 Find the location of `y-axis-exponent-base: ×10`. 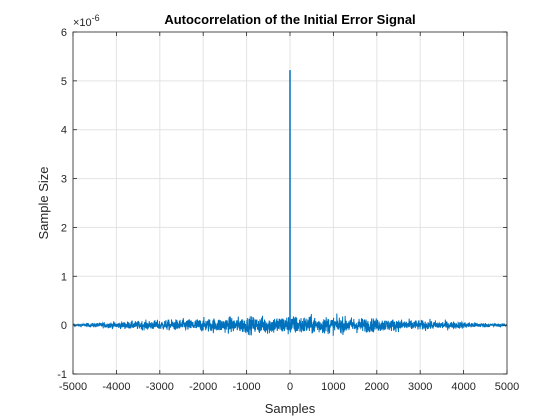

y-axis-exponent-base: ×10 is located at coordinates (82, 23).